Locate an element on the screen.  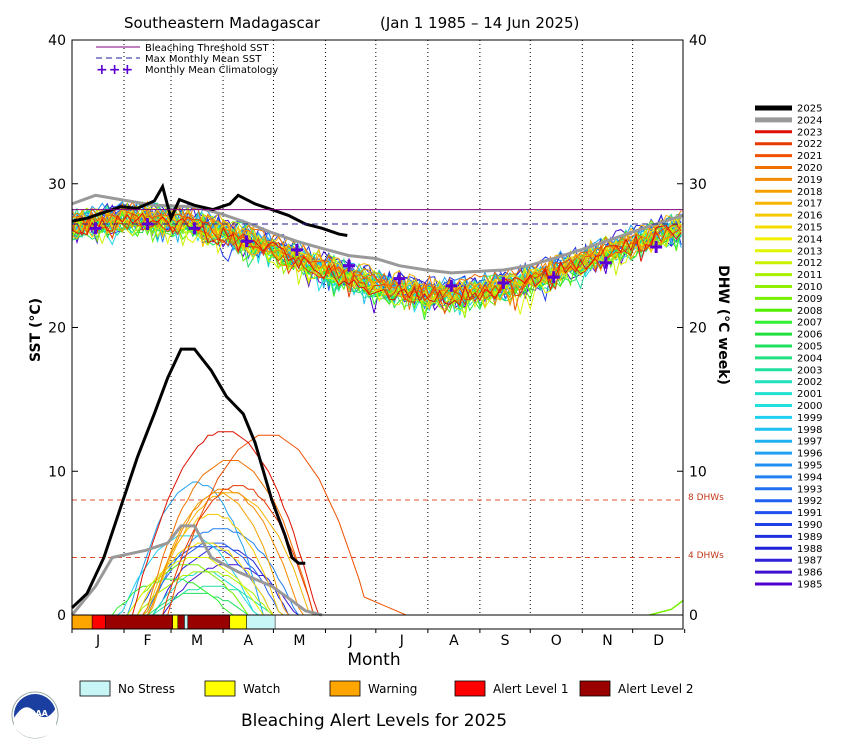
year-legend-label: 1992 is located at coordinates (809, 501).